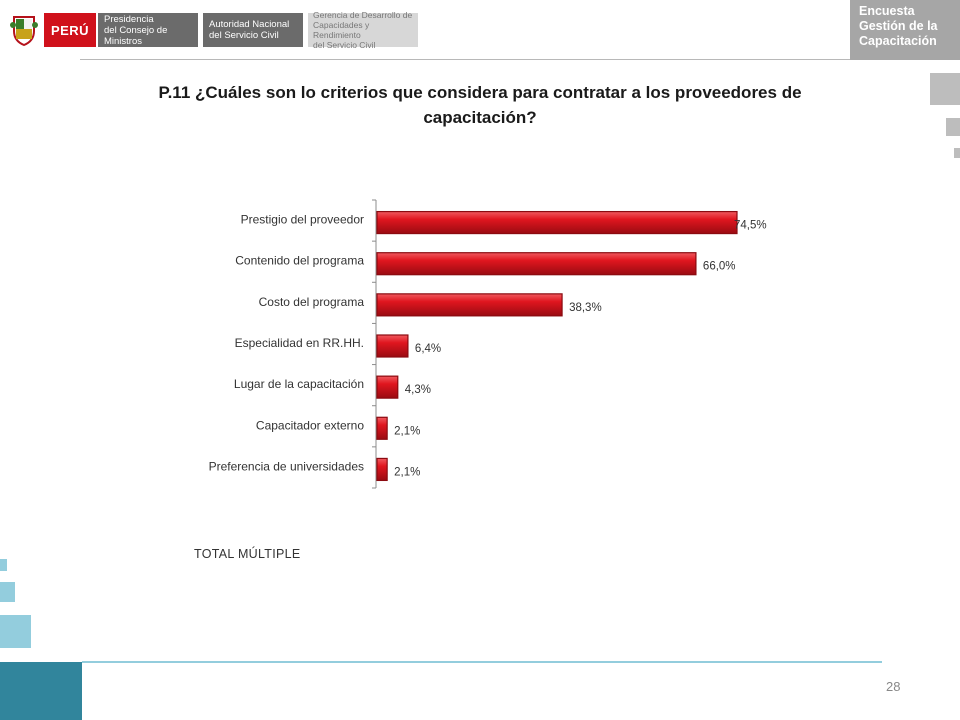  What do you see at coordinates (286, 466) in the screenshot?
I see `category-label: Preferencia de universidades` at bounding box center [286, 466].